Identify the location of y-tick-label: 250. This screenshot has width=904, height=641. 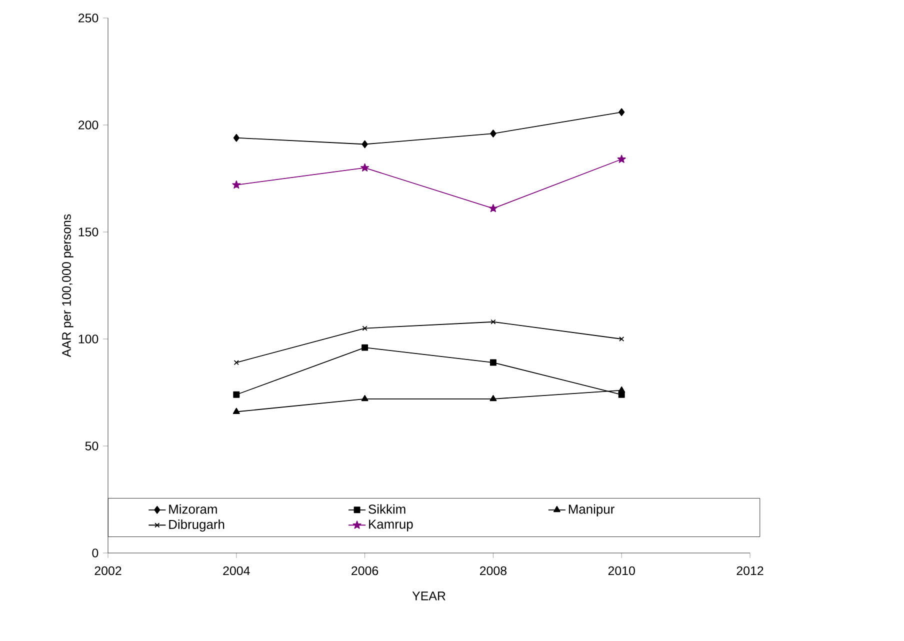
(88, 18).